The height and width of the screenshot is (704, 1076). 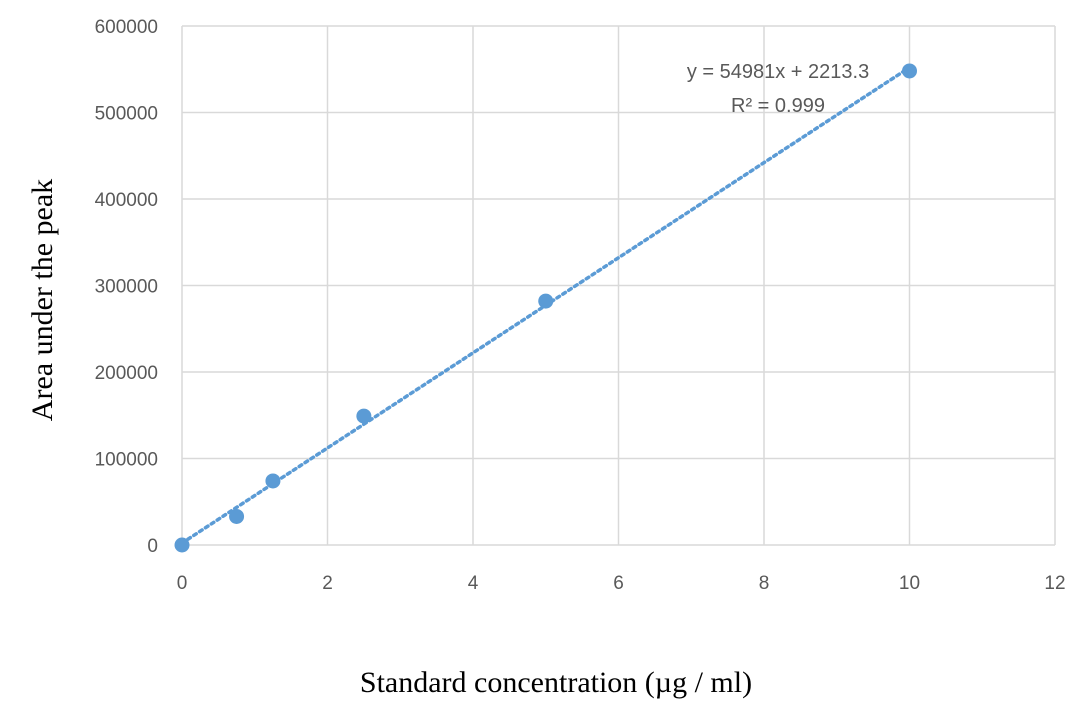 What do you see at coordinates (473, 583) in the screenshot?
I see `x-tick-label: 4` at bounding box center [473, 583].